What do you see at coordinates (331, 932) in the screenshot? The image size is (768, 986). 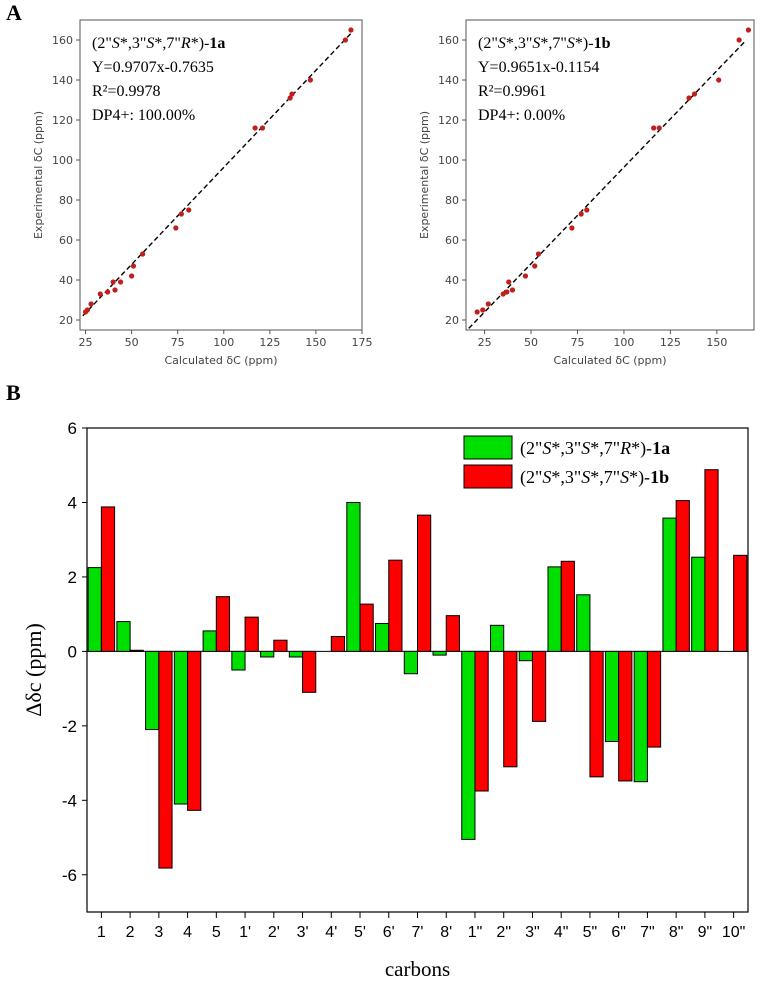 I see `x-tick-label: 4'` at bounding box center [331, 932].